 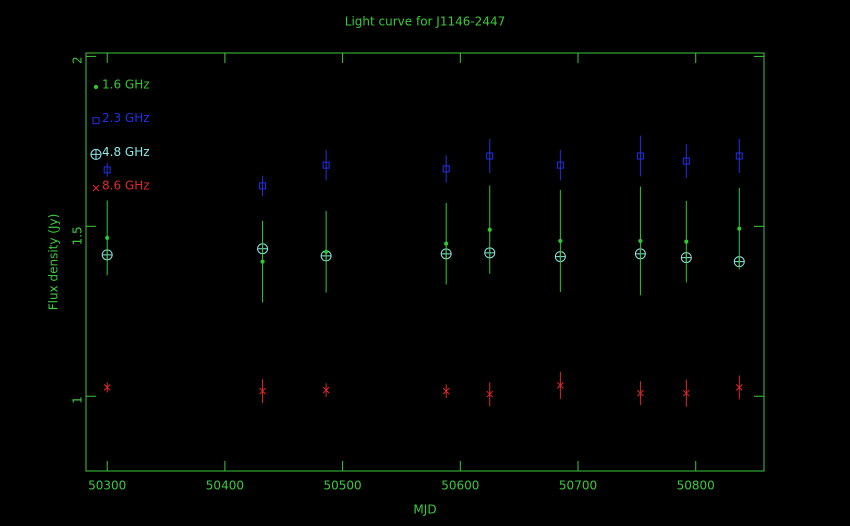 What do you see at coordinates (78, 400) in the screenshot?
I see `y-tick-label: 1` at bounding box center [78, 400].